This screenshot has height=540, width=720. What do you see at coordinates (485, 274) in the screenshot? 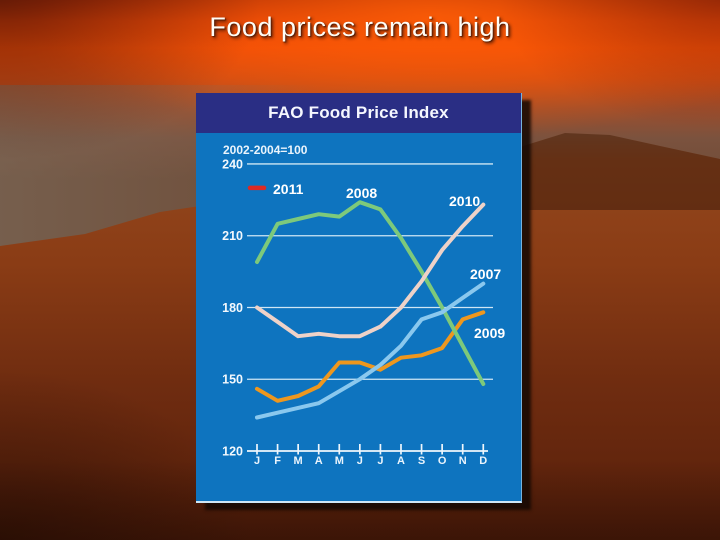
I see `series-2007-label: 2007` at bounding box center [485, 274].